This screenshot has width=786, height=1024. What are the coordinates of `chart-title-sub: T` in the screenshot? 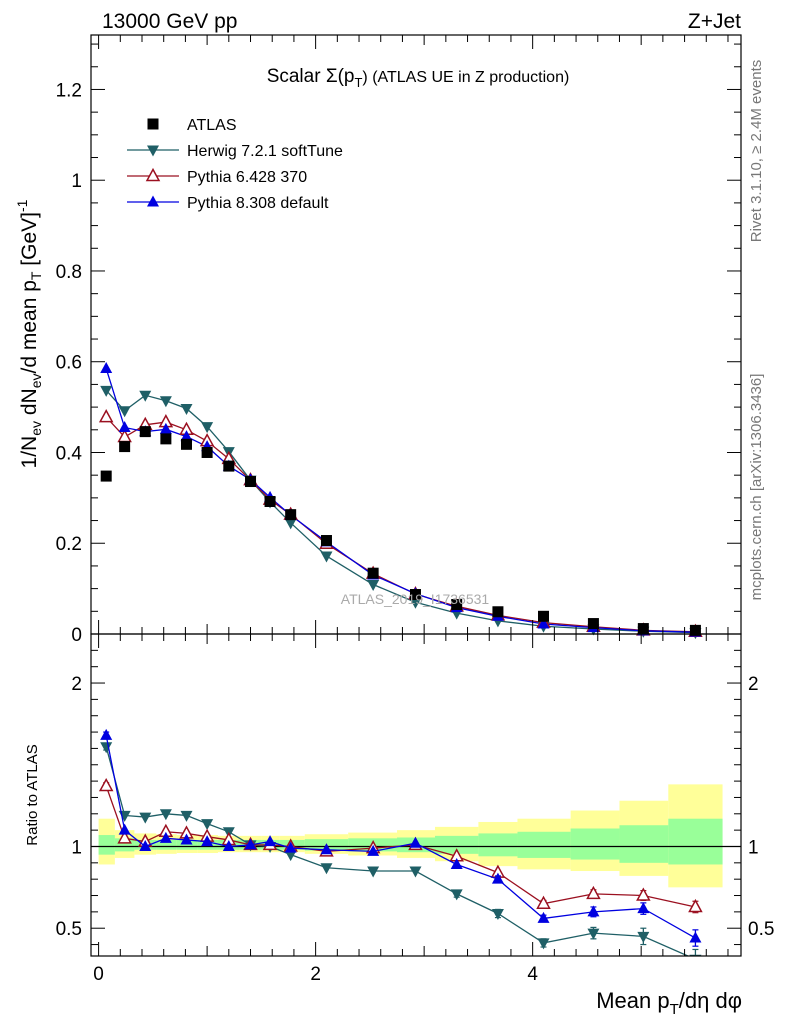 It's located at (358, 82).